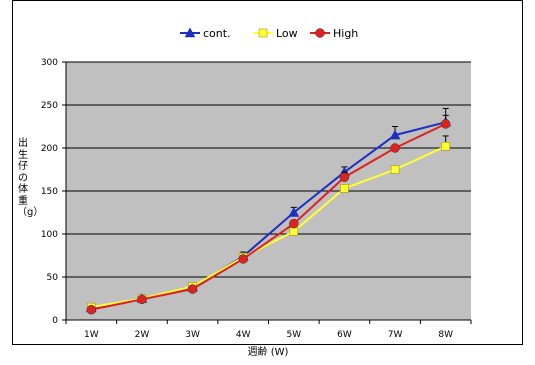  Describe the element at coordinates (142, 335) in the screenshot. I see `x-tick-label-2W: 2W` at that location.